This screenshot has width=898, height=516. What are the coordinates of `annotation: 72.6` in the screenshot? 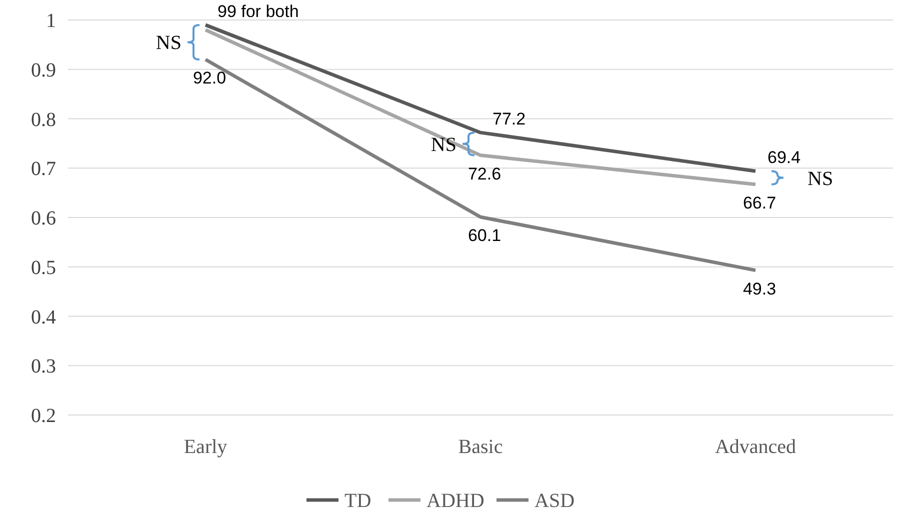 It's located at (485, 174).